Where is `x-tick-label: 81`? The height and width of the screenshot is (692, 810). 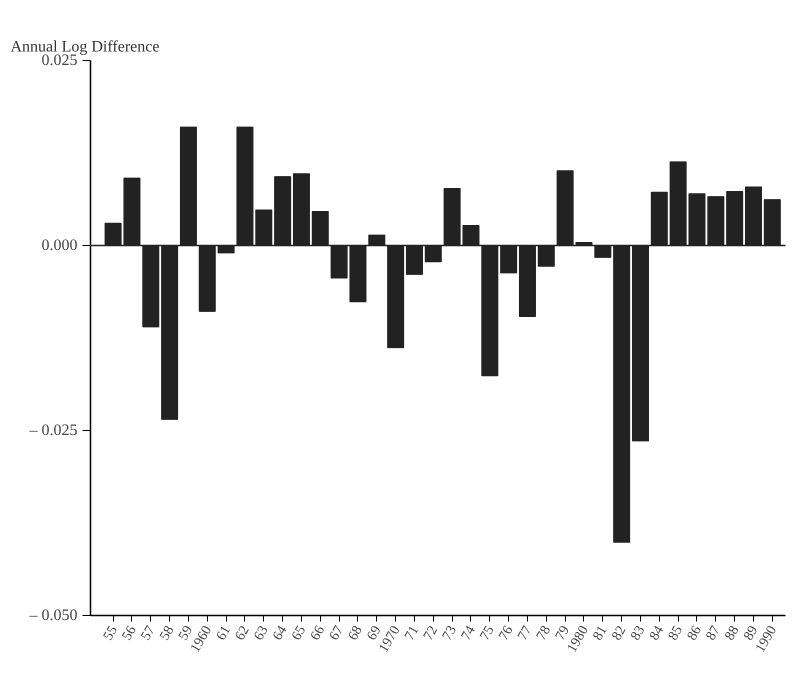
x-tick-label: 81 is located at coordinates (600, 634).